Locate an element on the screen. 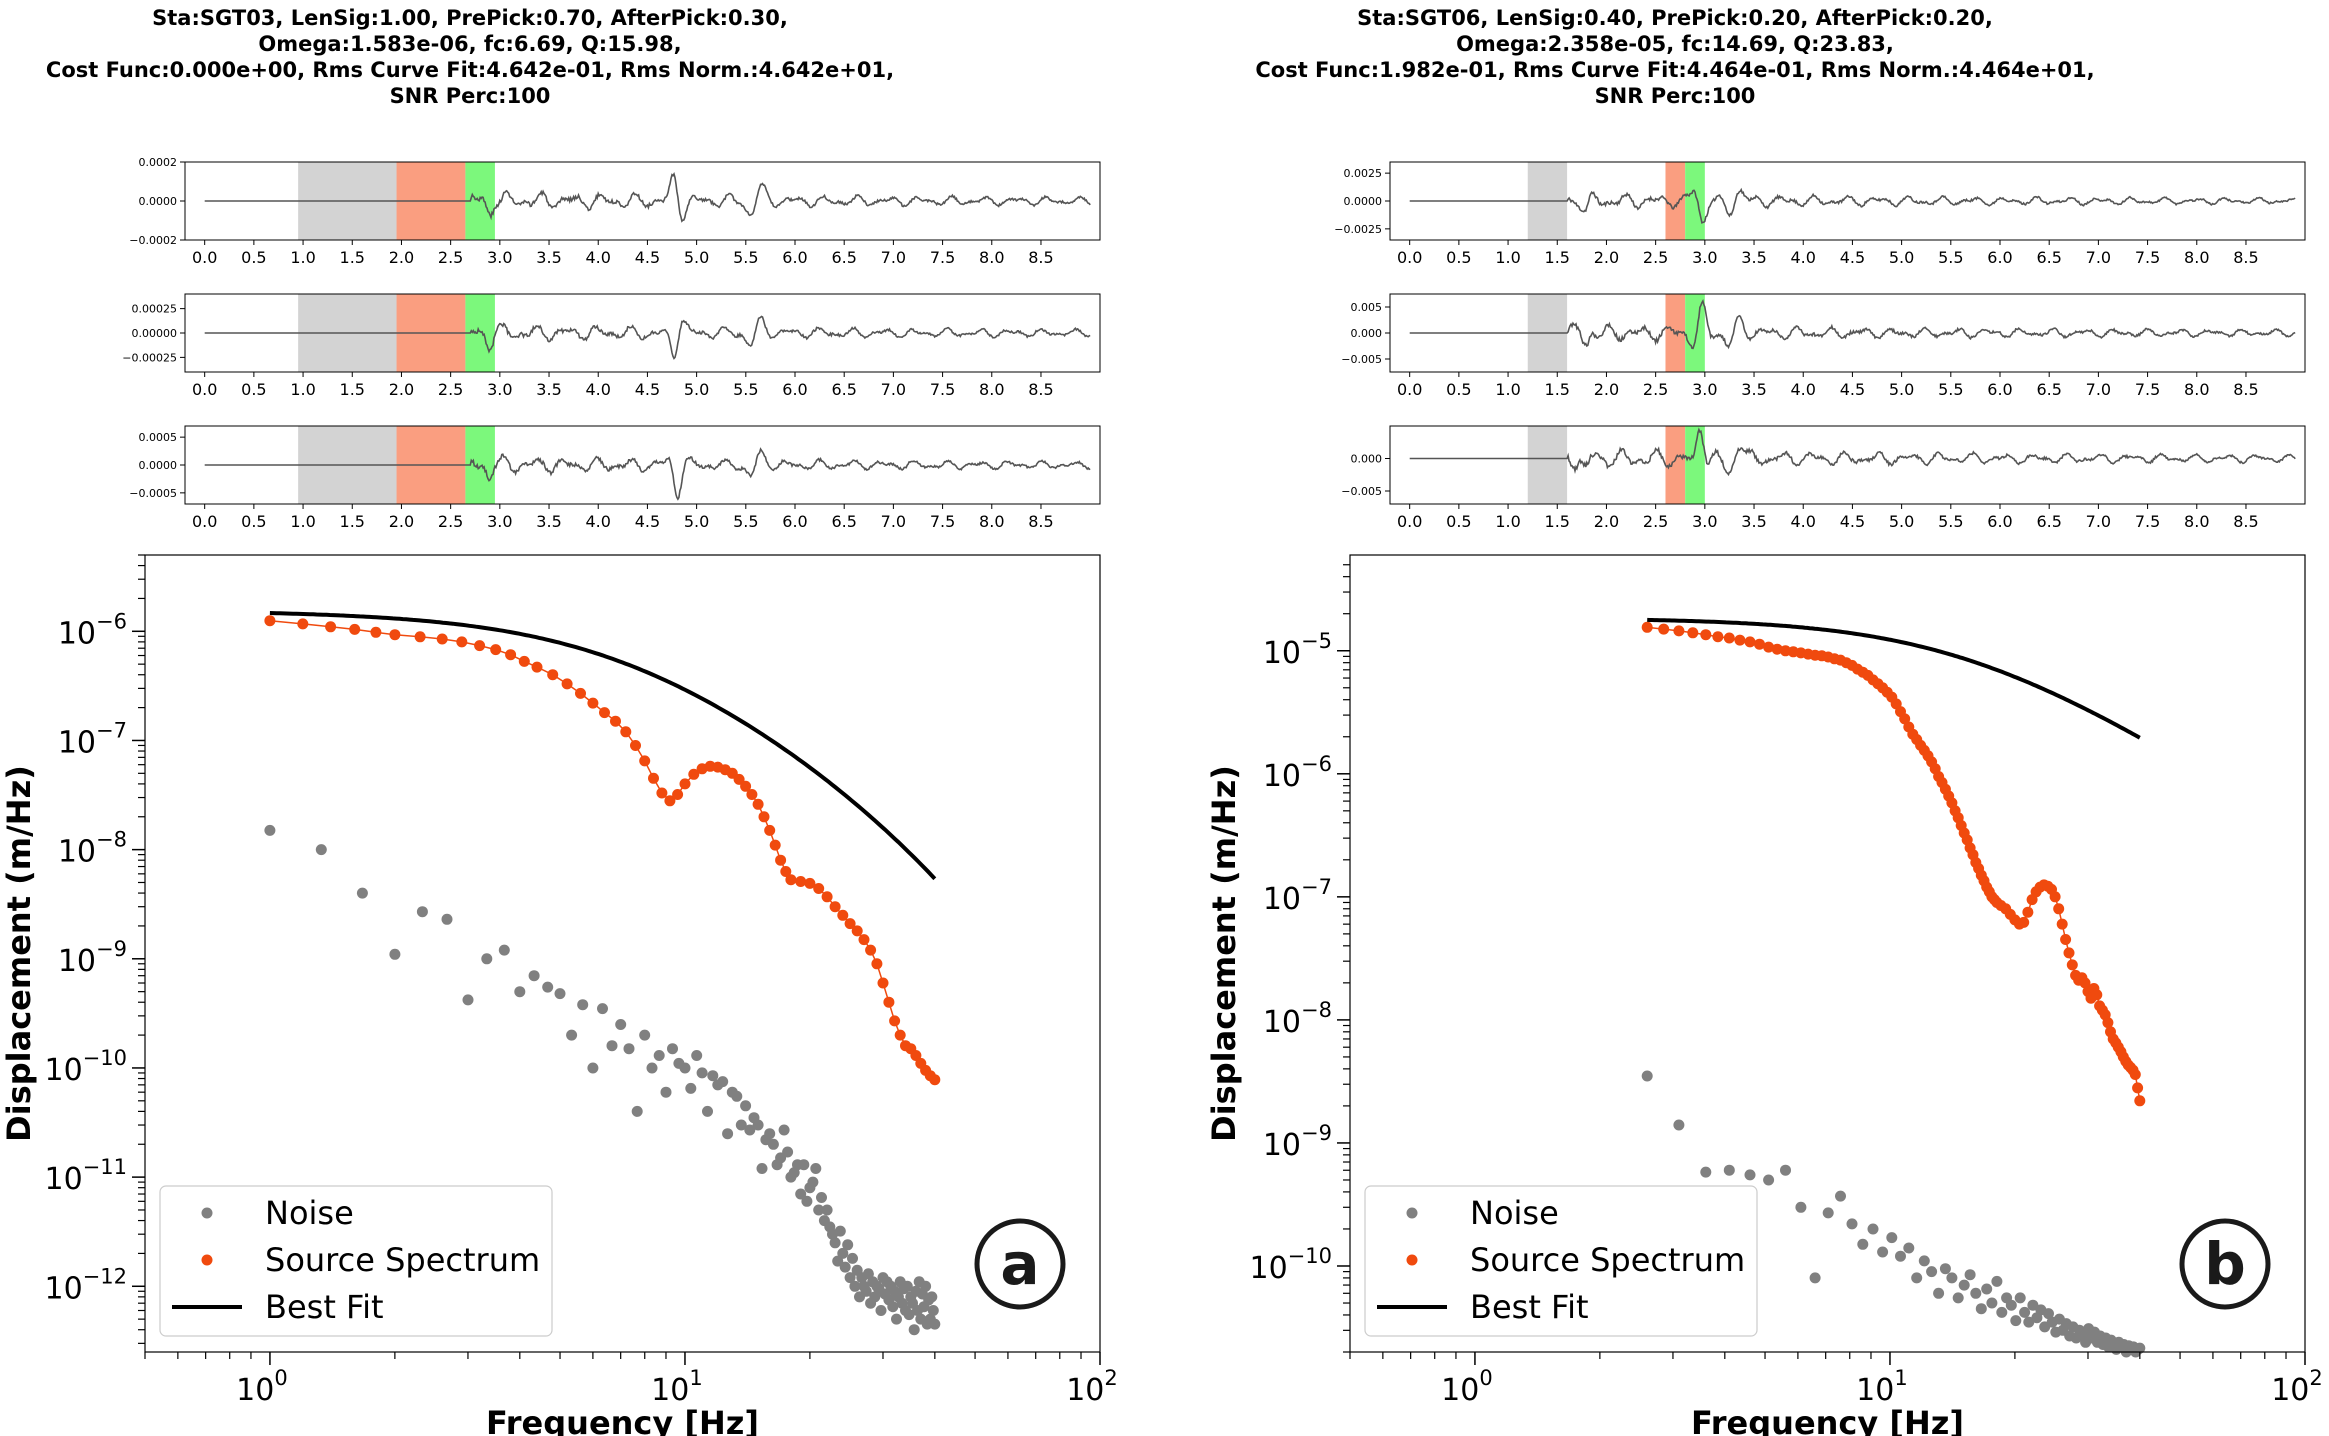 The width and height of the screenshot is (2329, 1436). trace-x-tick-label: 3.0 is located at coordinates (499, 521).